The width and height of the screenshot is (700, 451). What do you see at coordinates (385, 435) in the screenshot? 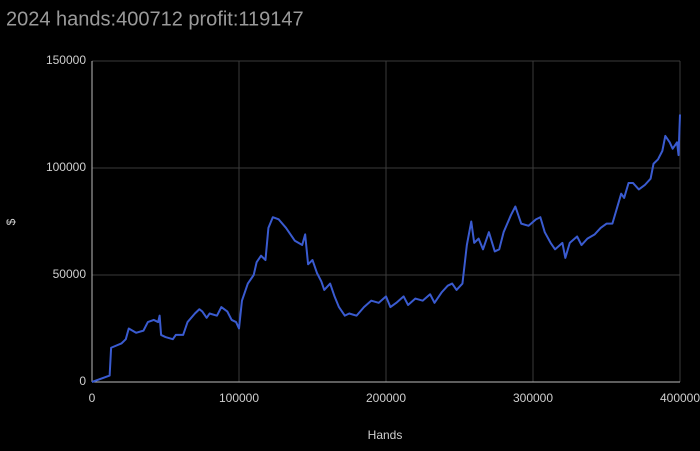
I see `x-axis-label: Hands` at bounding box center [385, 435].